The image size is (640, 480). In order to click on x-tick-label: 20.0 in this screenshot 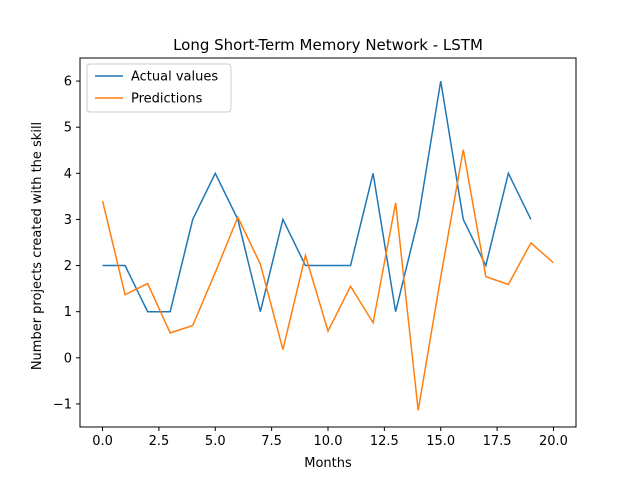, I will do `click(553, 441)`.